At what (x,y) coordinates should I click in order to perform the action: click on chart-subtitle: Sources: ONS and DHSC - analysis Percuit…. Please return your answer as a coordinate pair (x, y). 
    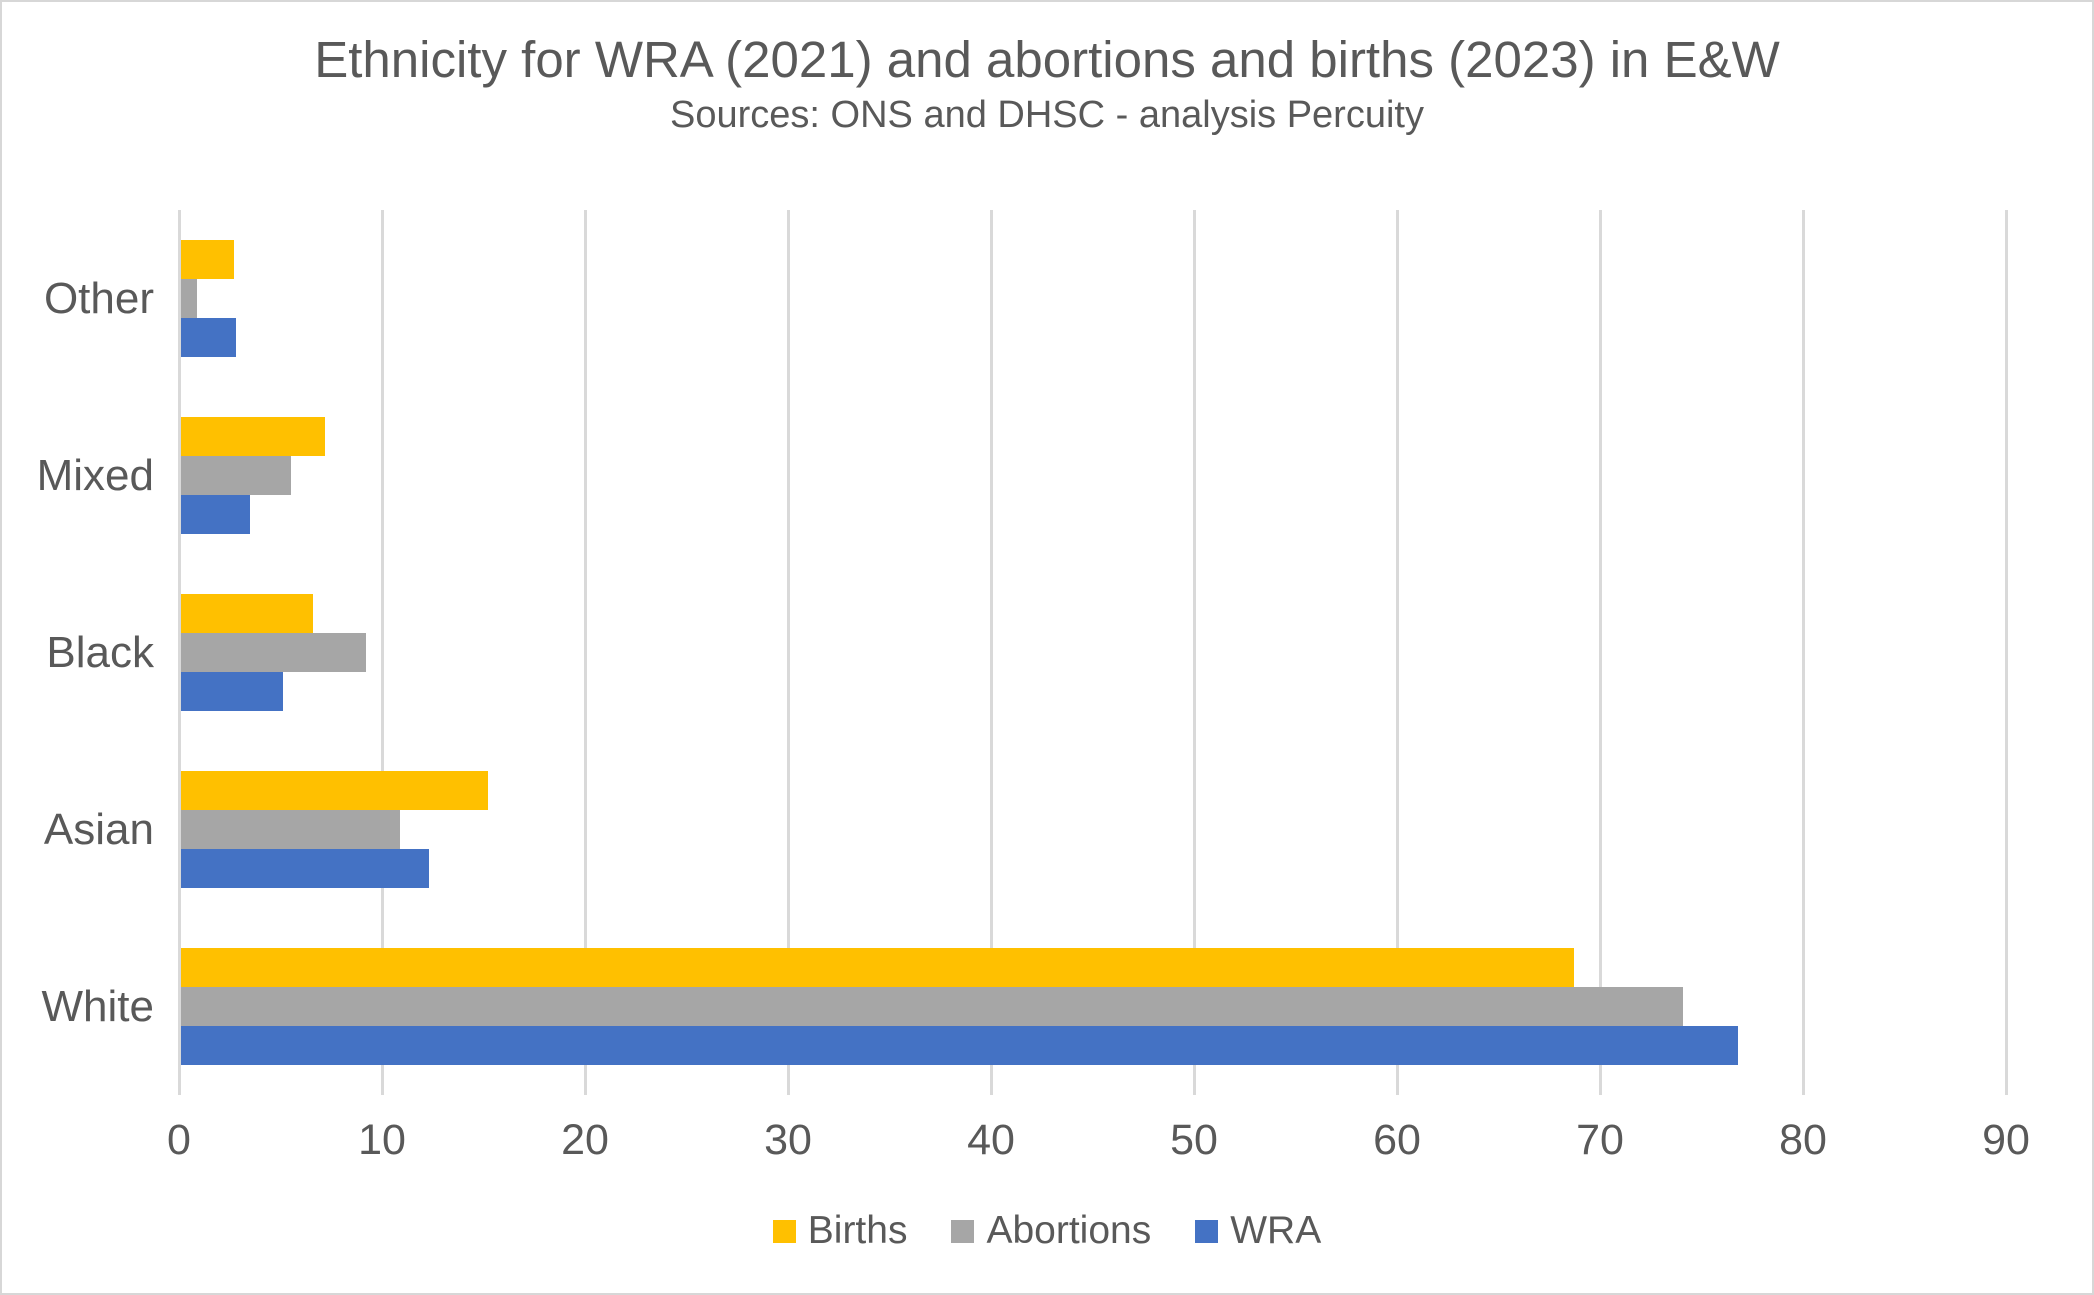
    Looking at the image, I should click on (1047, 115).